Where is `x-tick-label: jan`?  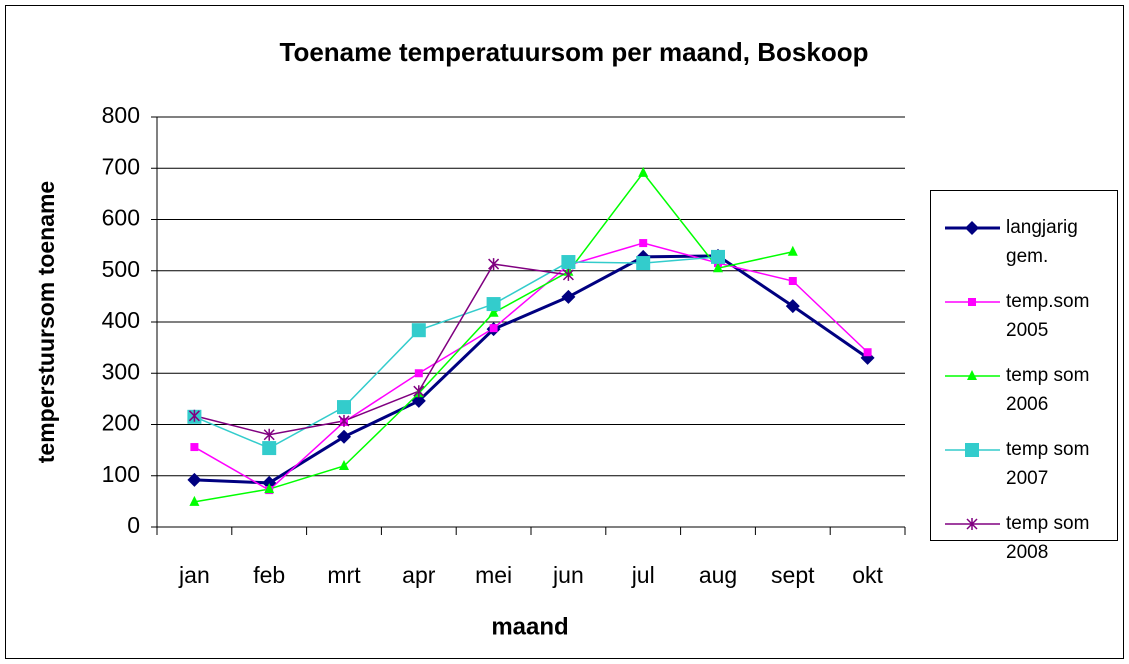
x-tick-label: jan is located at coordinates (194, 575).